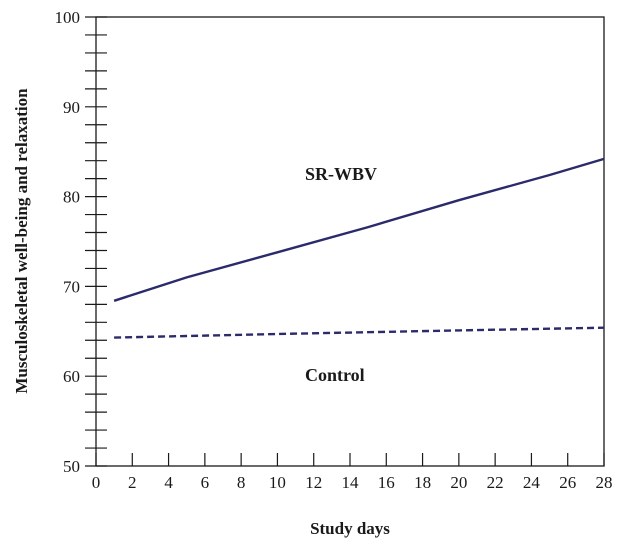 This screenshot has width=624, height=546. I want to click on y-tick-label: 100, so click(68, 17).